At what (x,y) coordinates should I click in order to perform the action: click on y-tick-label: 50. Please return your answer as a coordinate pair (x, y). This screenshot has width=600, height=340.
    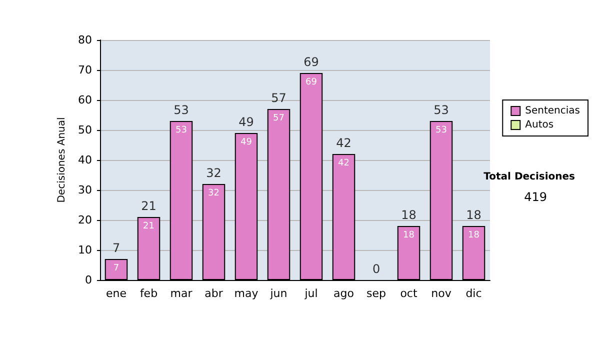
    Looking at the image, I should click on (85, 130).